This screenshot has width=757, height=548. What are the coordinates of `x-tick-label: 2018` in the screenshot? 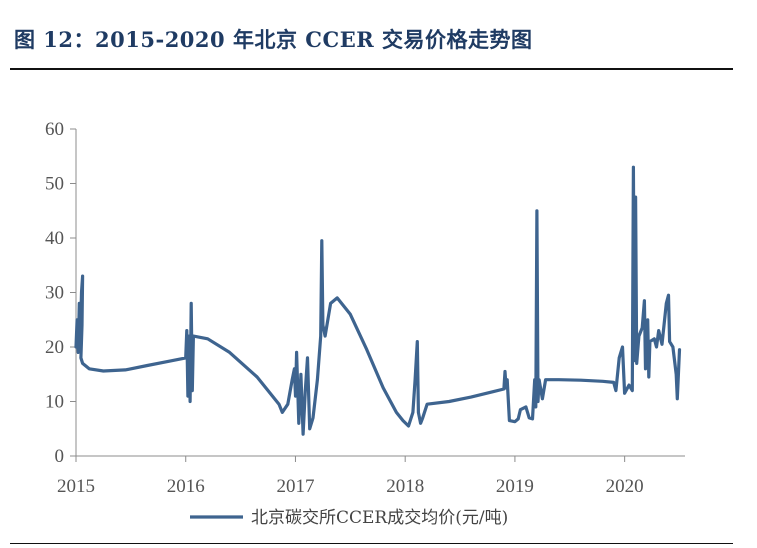 It's located at (405, 486).